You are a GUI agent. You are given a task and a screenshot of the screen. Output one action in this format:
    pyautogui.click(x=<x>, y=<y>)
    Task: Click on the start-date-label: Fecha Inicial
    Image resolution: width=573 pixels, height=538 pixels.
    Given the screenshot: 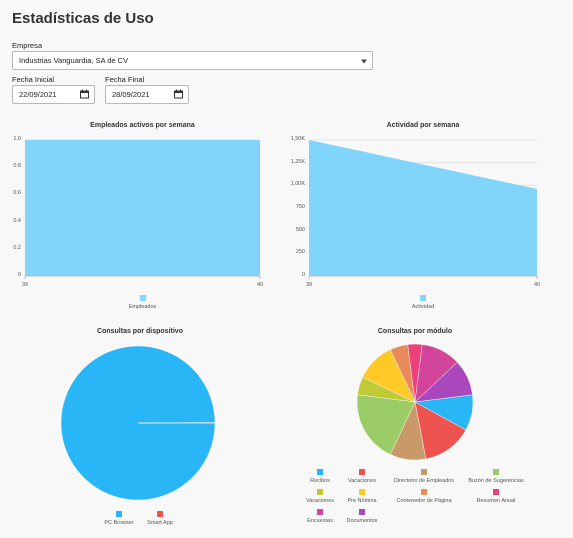 What is the action you would take?
    pyautogui.click(x=33, y=79)
    